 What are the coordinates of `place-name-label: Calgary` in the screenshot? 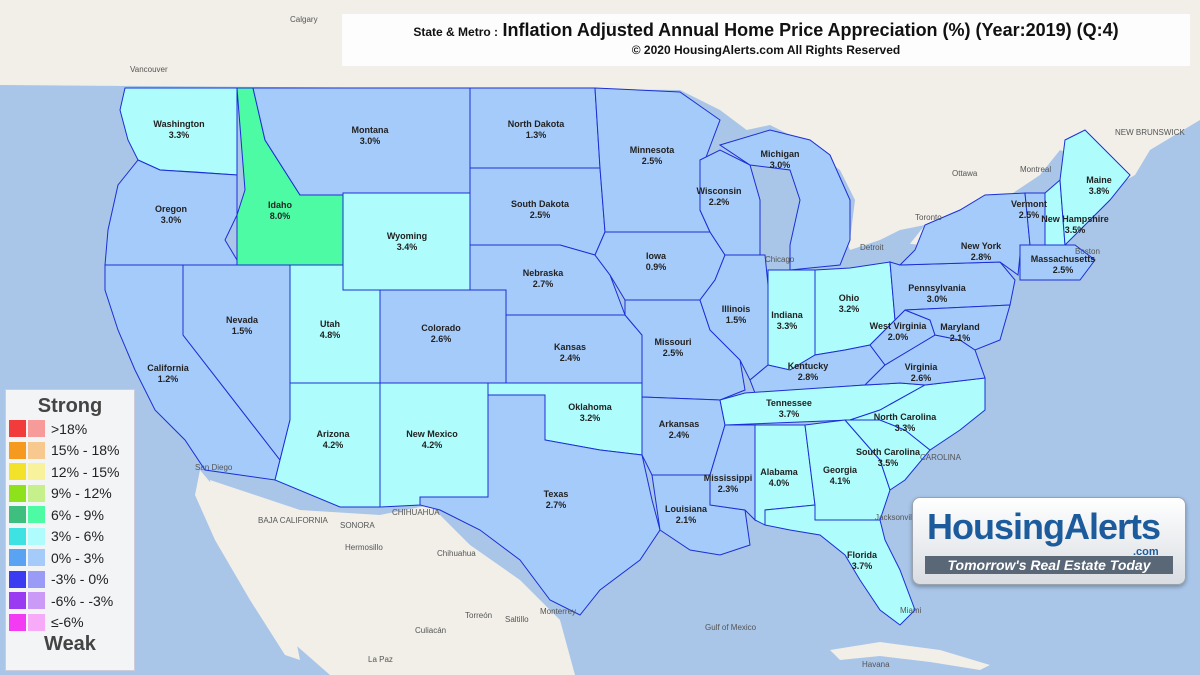 It's located at (304, 19).